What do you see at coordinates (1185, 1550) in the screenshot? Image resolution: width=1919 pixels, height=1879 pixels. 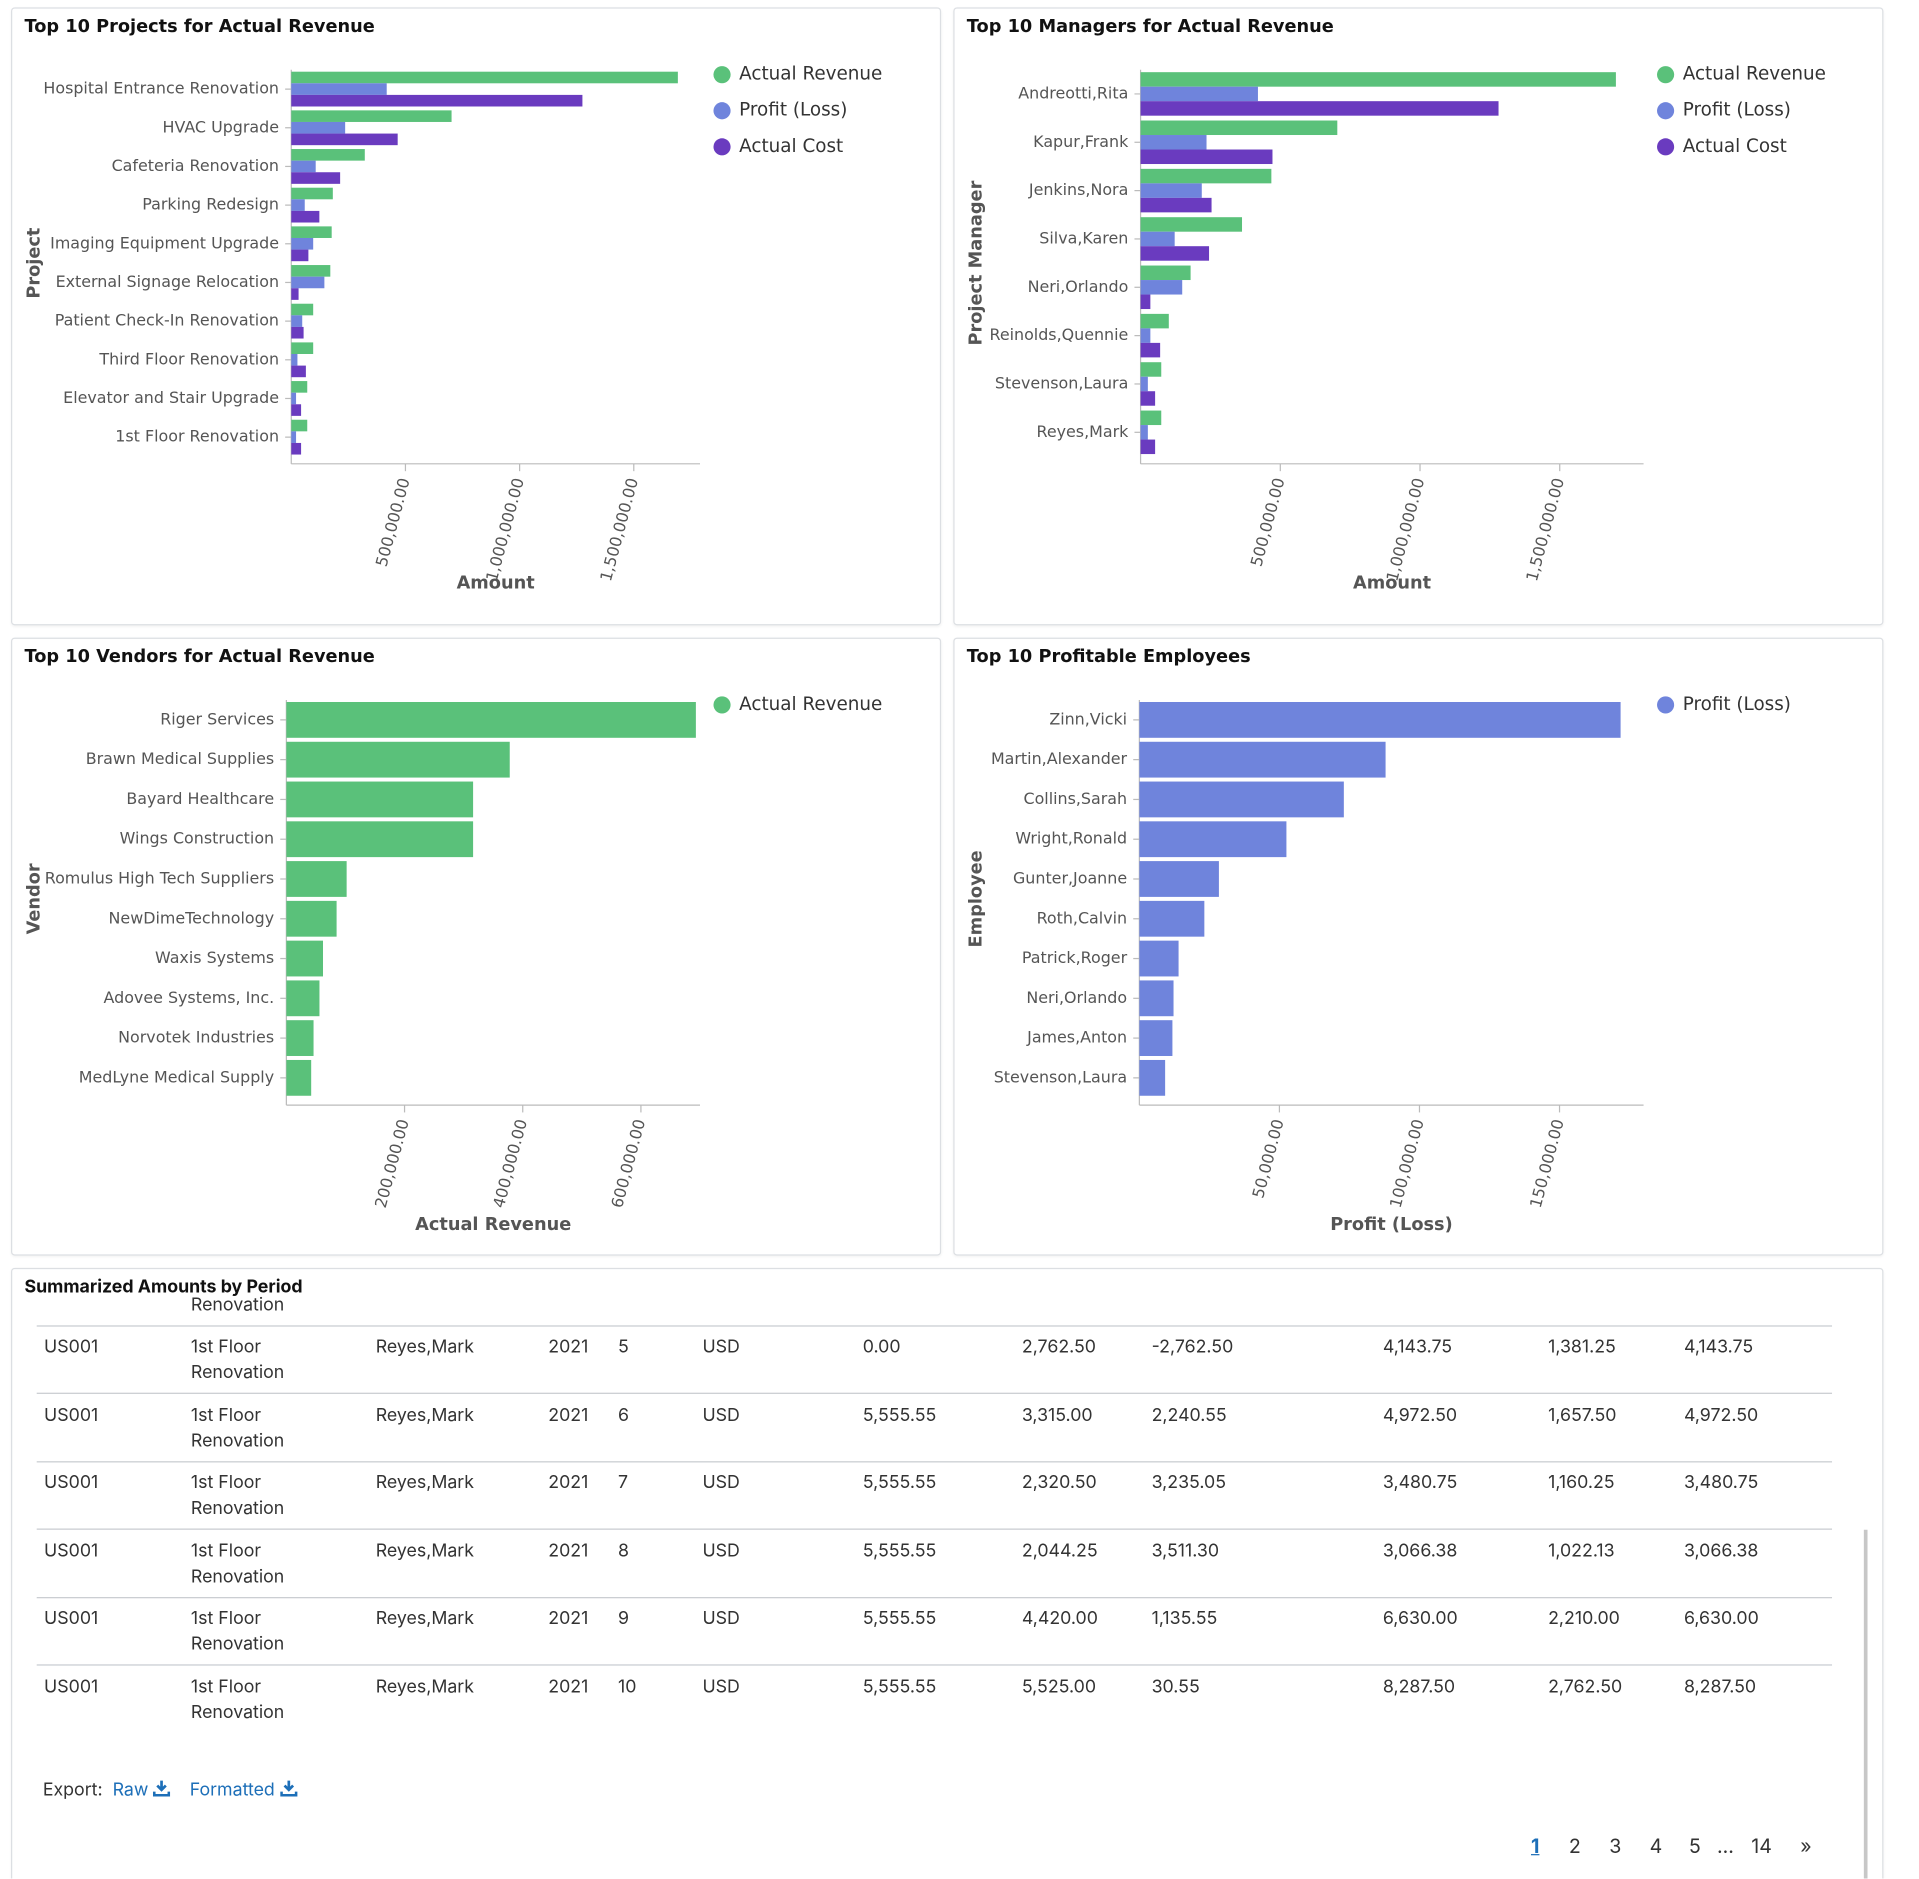 I see `table-cell: 3,511.30` at bounding box center [1185, 1550].